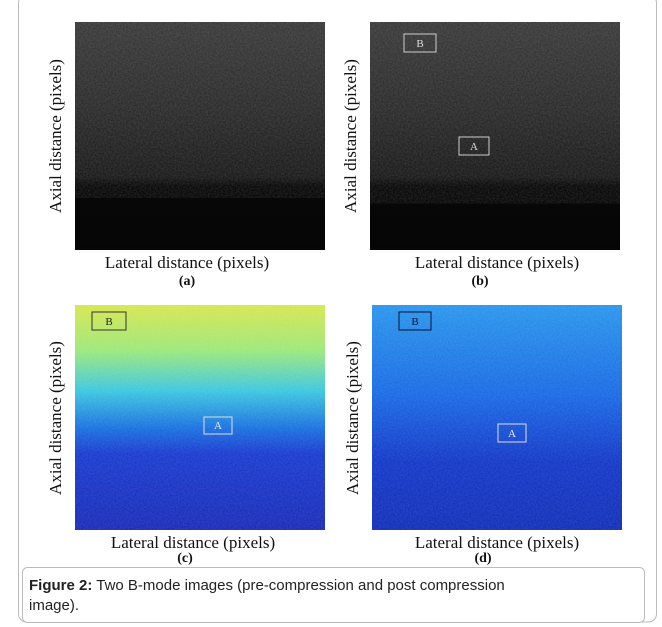 The width and height of the screenshot is (662, 627). I want to click on panel-tag: (b), so click(479, 281).